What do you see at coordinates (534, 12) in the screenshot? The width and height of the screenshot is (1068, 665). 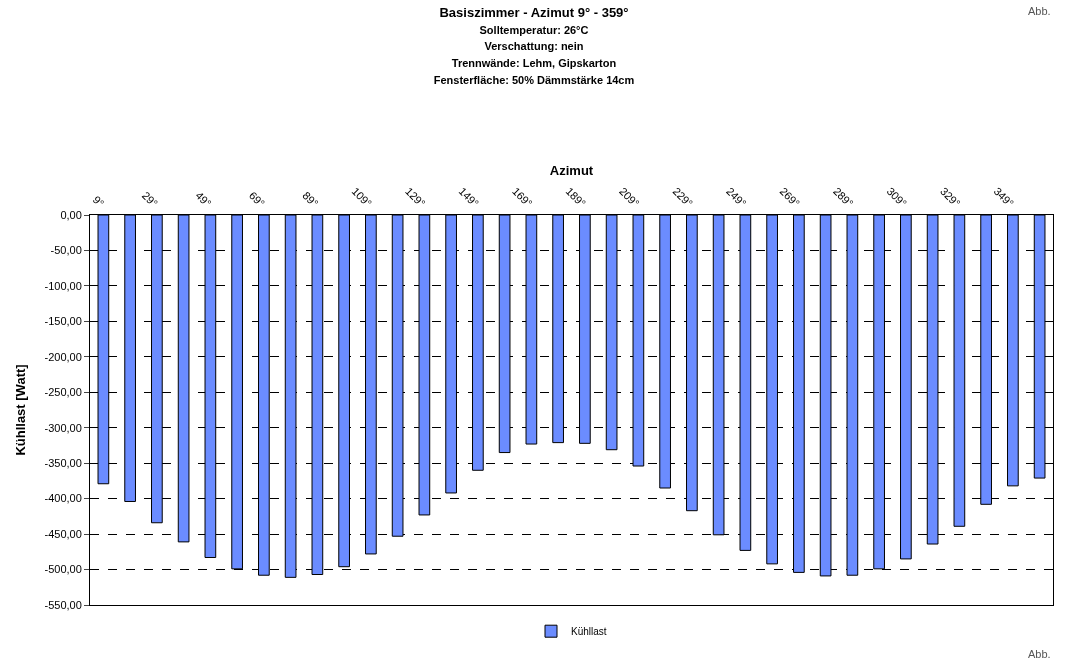 I see `chart-title: Basiszimmer - Azimut 9° - 359°` at bounding box center [534, 12].